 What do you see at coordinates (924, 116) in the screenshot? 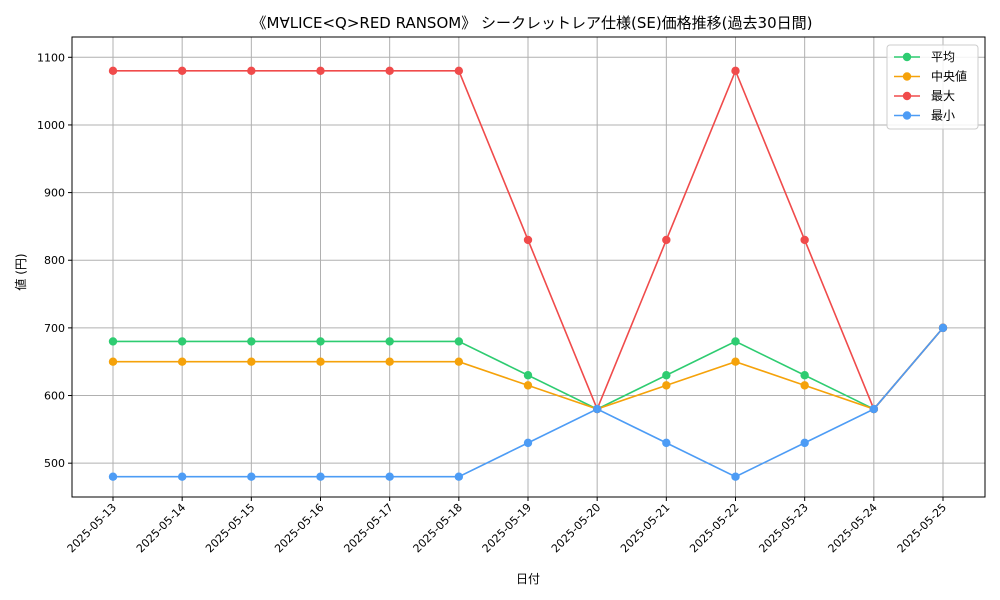
I see `legend-item: 最小` at bounding box center [924, 116].